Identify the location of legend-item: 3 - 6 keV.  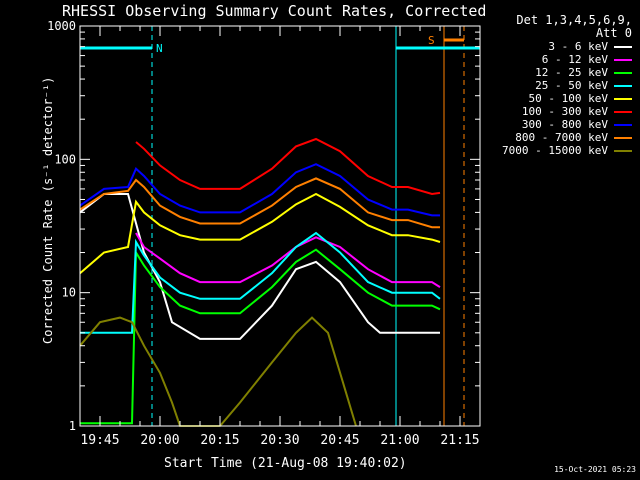
(557, 46).